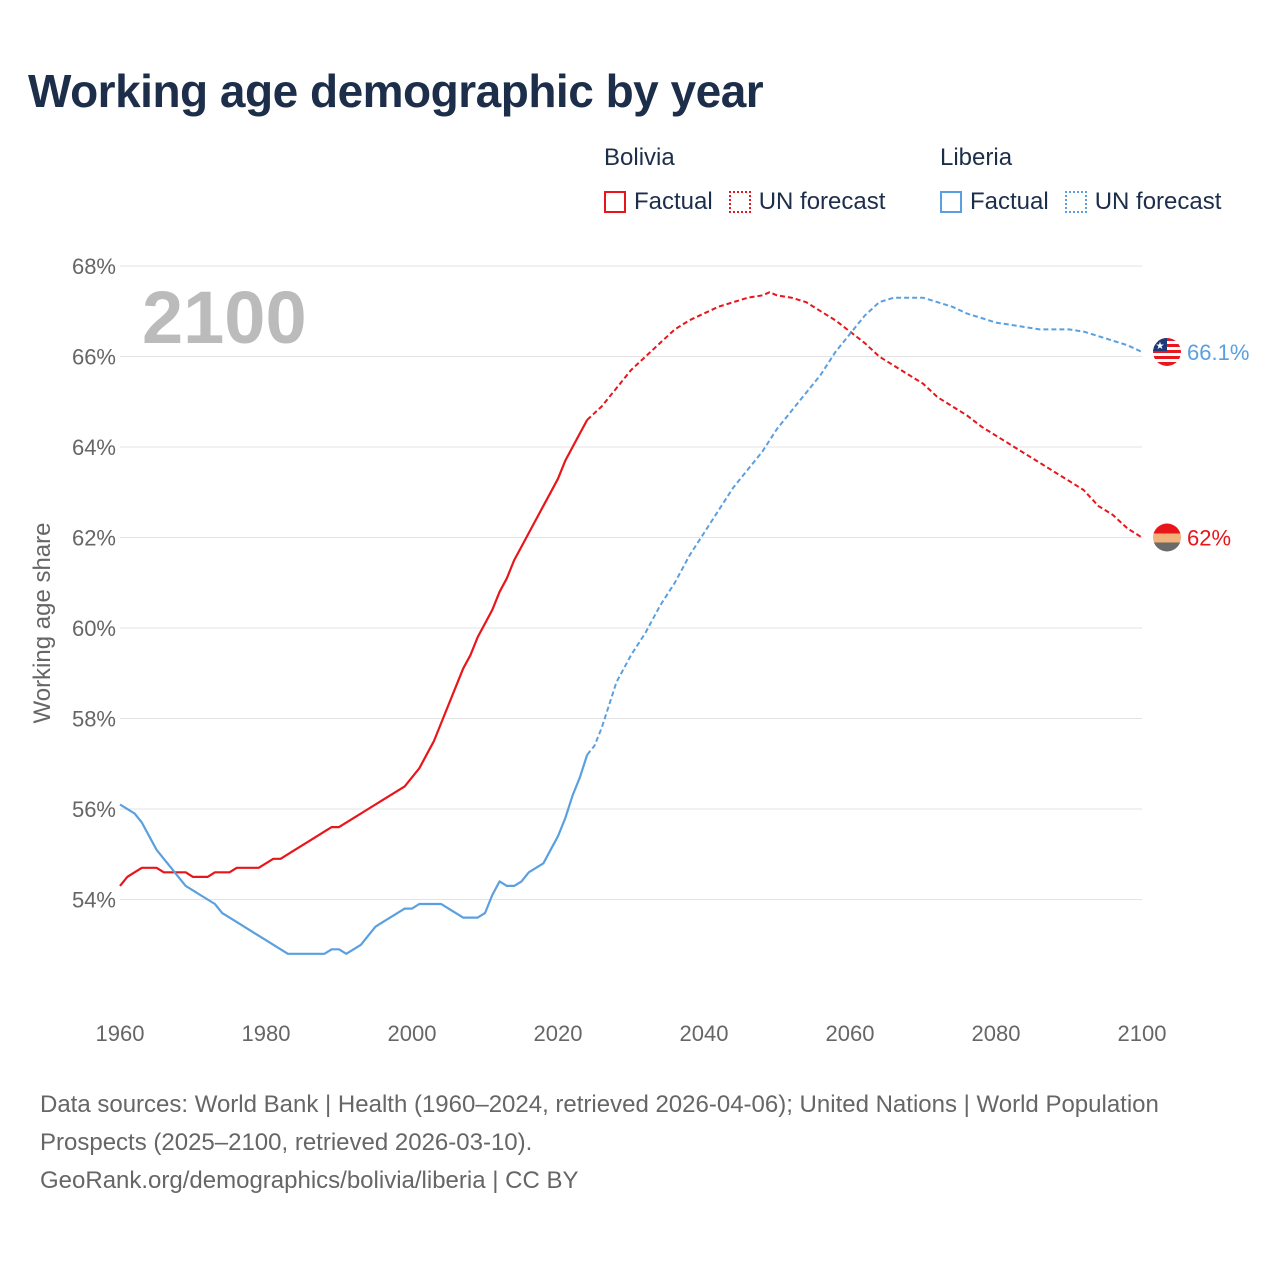 The width and height of the screenshot is (1280, 1280). What do you see at coordinates (396, 91) in the screenshot?
I see `chart-title: Working age demographic by year` at bounding box center [396, 91].